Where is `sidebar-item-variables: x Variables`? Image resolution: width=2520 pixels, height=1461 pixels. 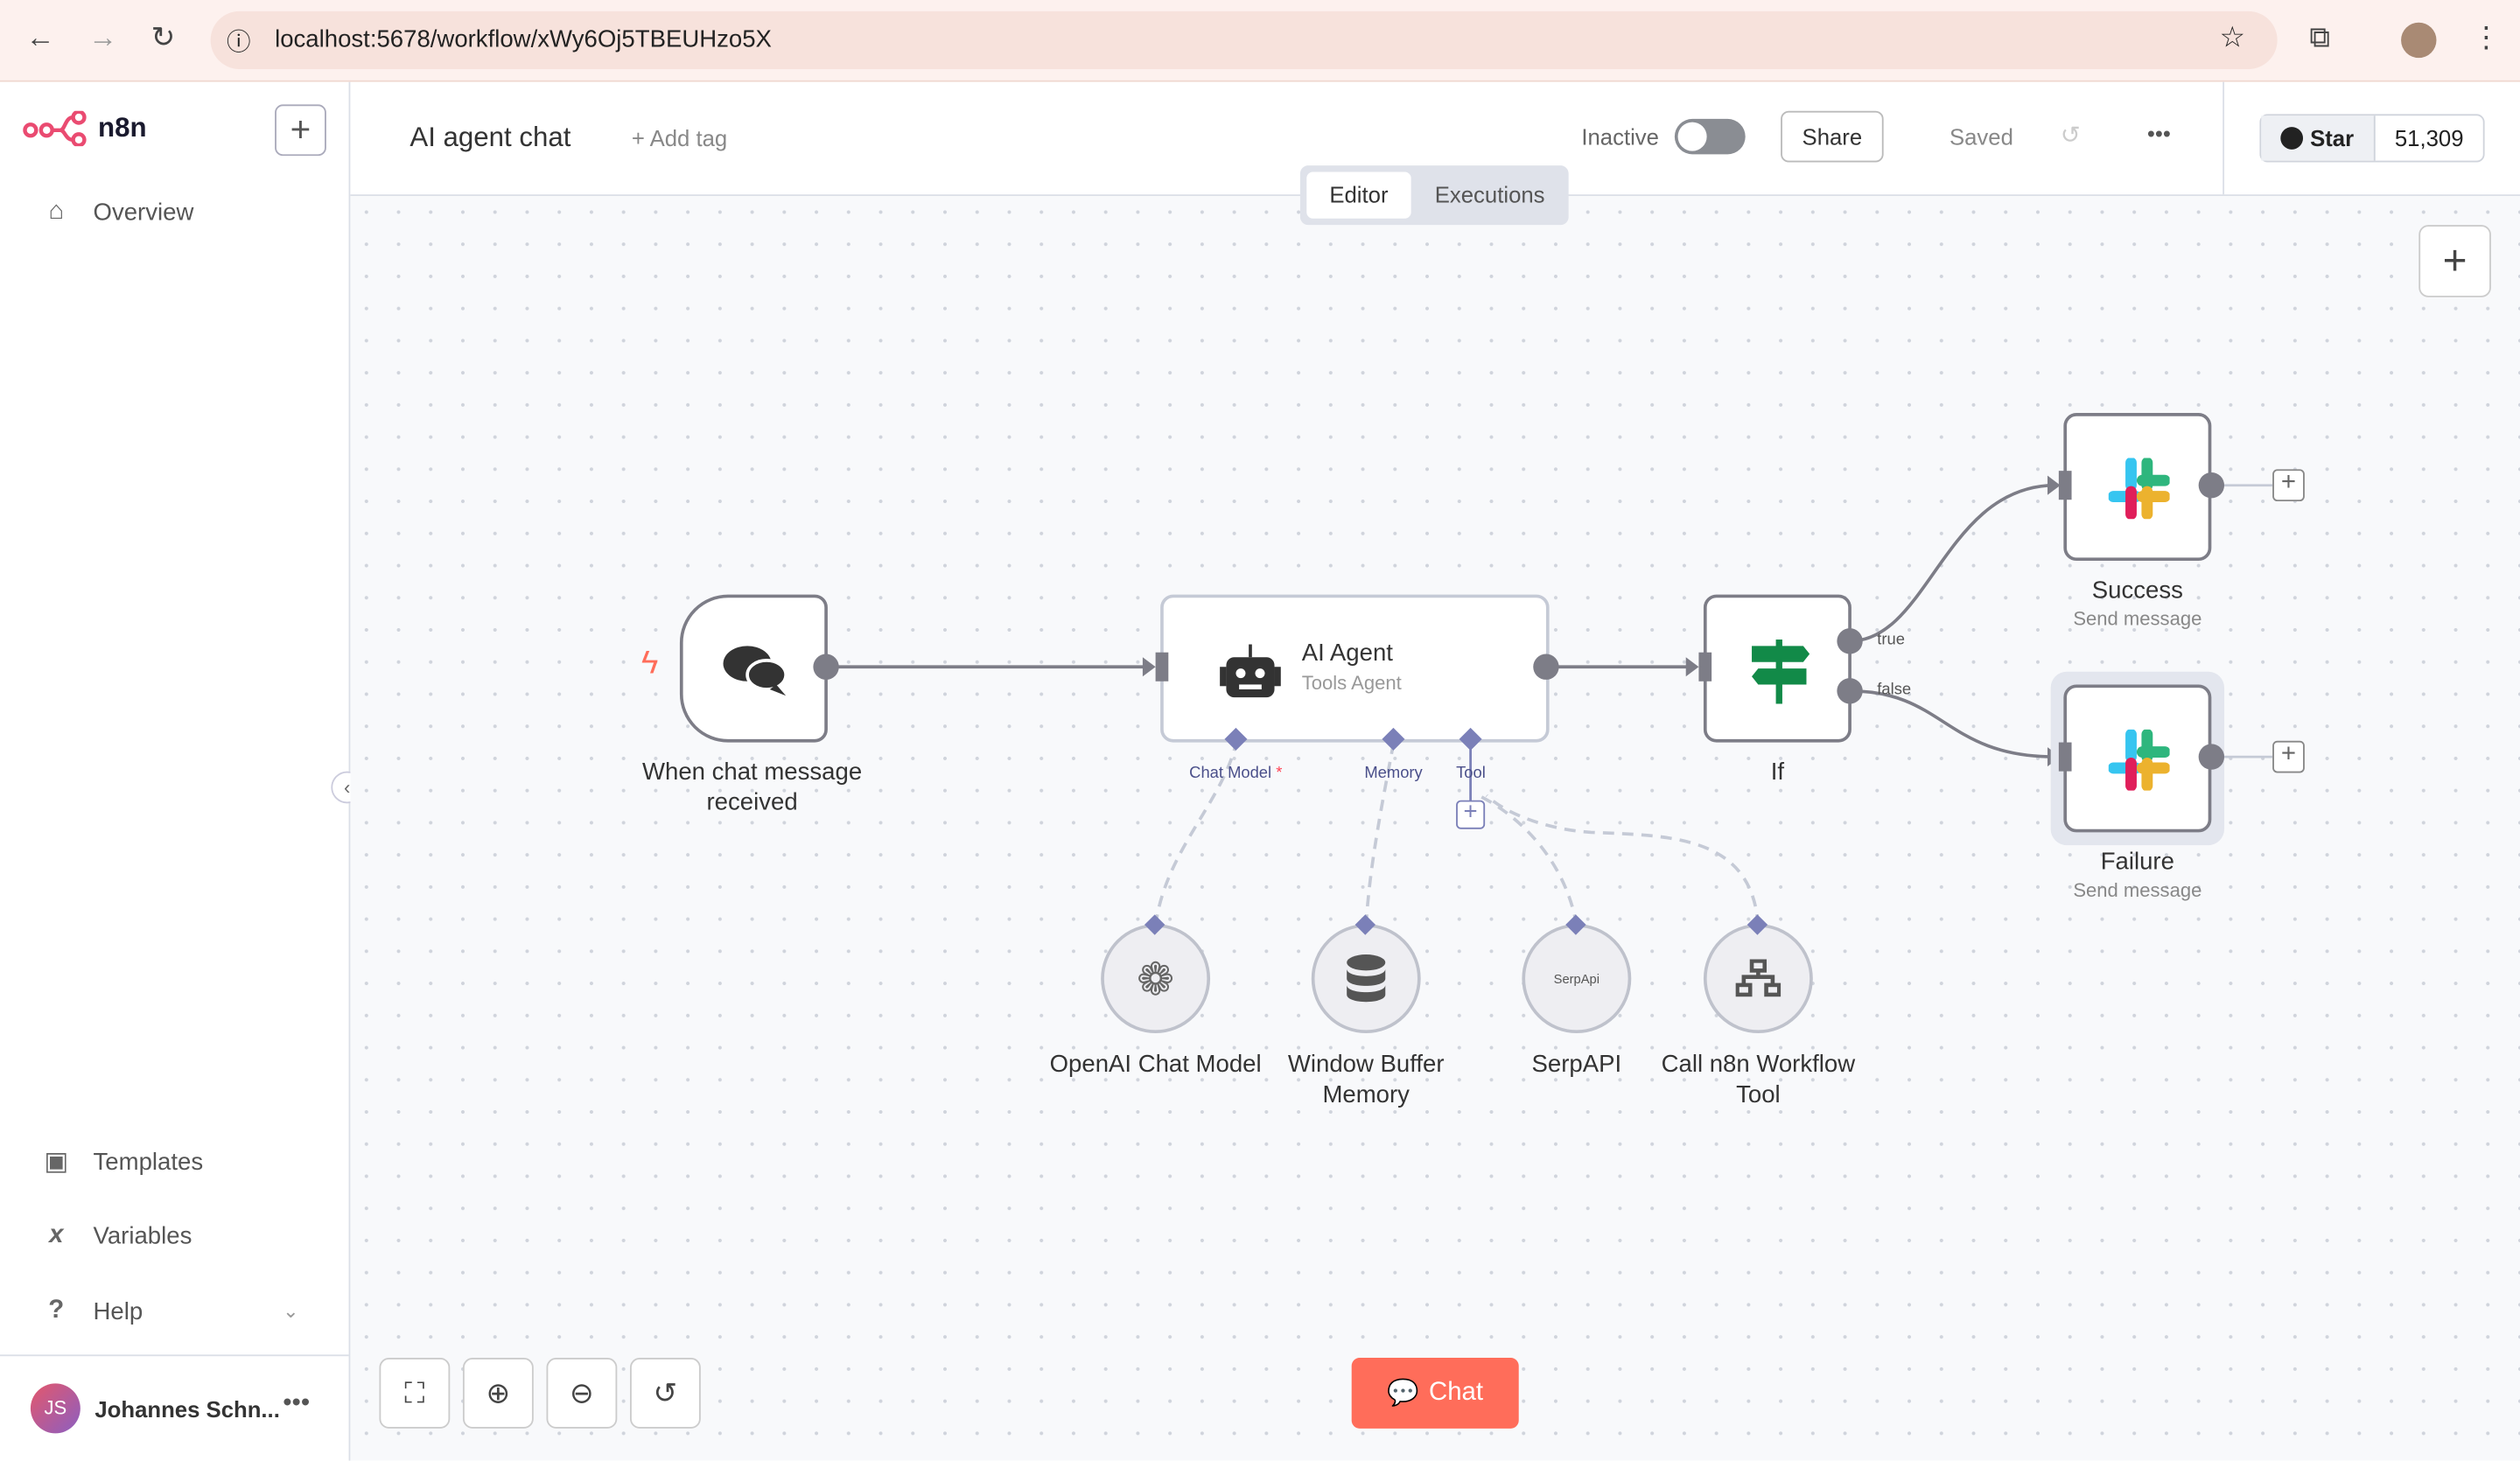
sidebar-item-variables: x Variables is located at coordinates (117, 1235).